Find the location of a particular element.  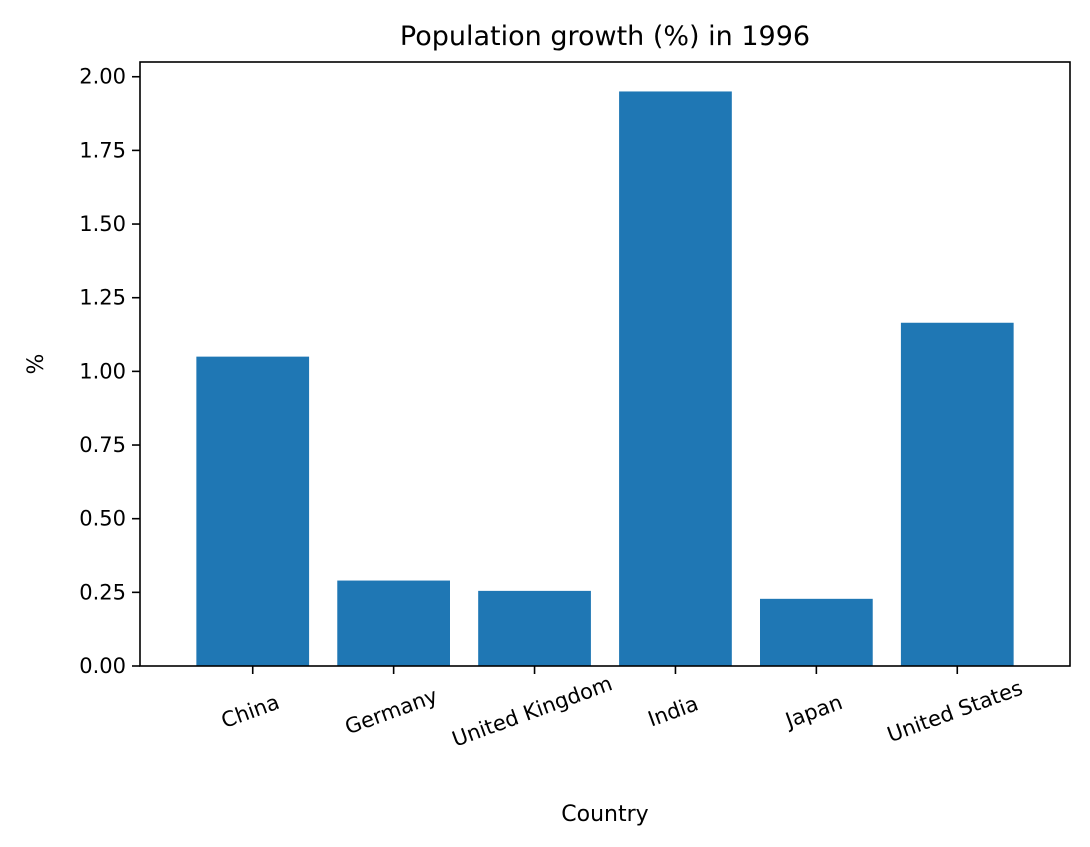

bar-germany is located at coordinates (393, 623).